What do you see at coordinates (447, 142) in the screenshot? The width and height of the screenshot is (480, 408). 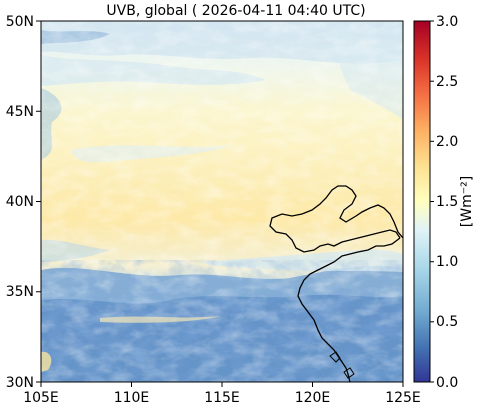 I see `colorbar-tick-label: 2.0` at bounding box center [447, 142].